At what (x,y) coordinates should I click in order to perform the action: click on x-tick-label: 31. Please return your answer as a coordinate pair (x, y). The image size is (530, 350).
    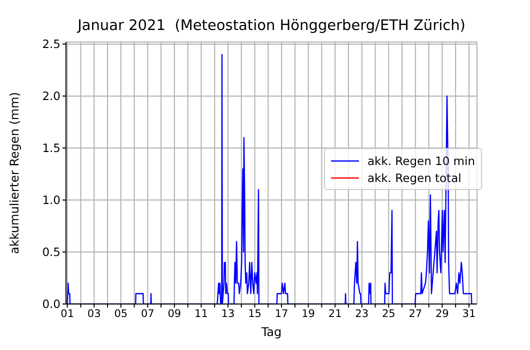
    Looking at the image, I should click on (469, 314).